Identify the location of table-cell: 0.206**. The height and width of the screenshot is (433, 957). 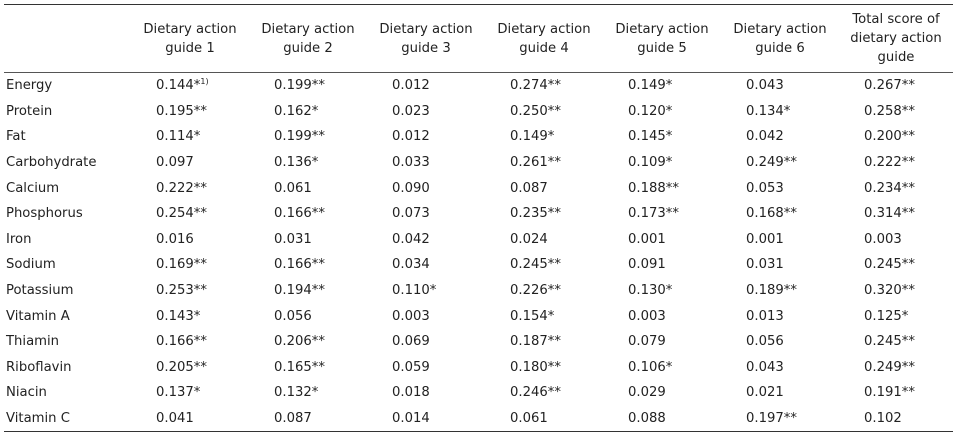
(308, 342).